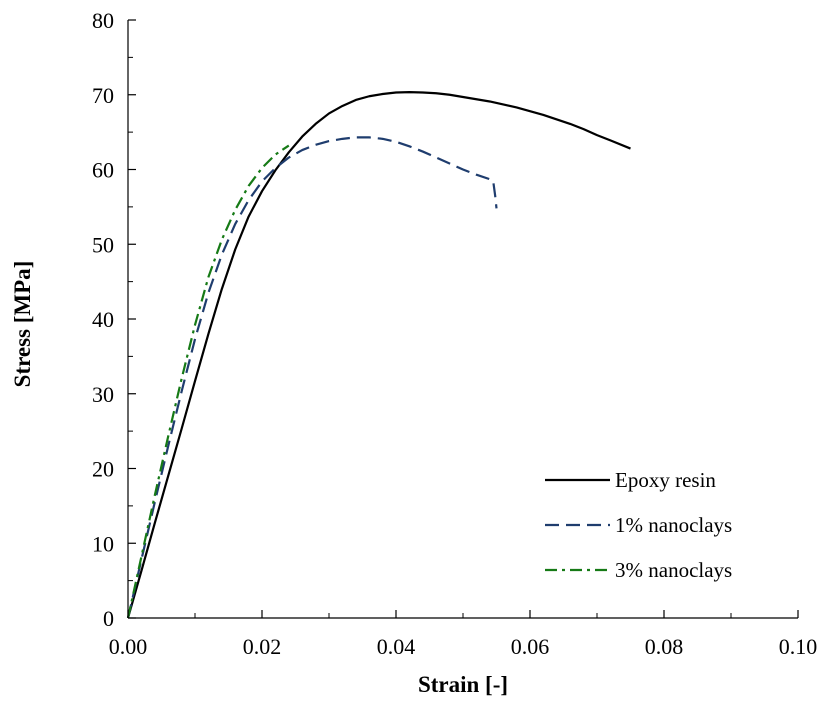 The image size is (831, 727). I want to click on y-tick-label: 40, so click(103, 319).